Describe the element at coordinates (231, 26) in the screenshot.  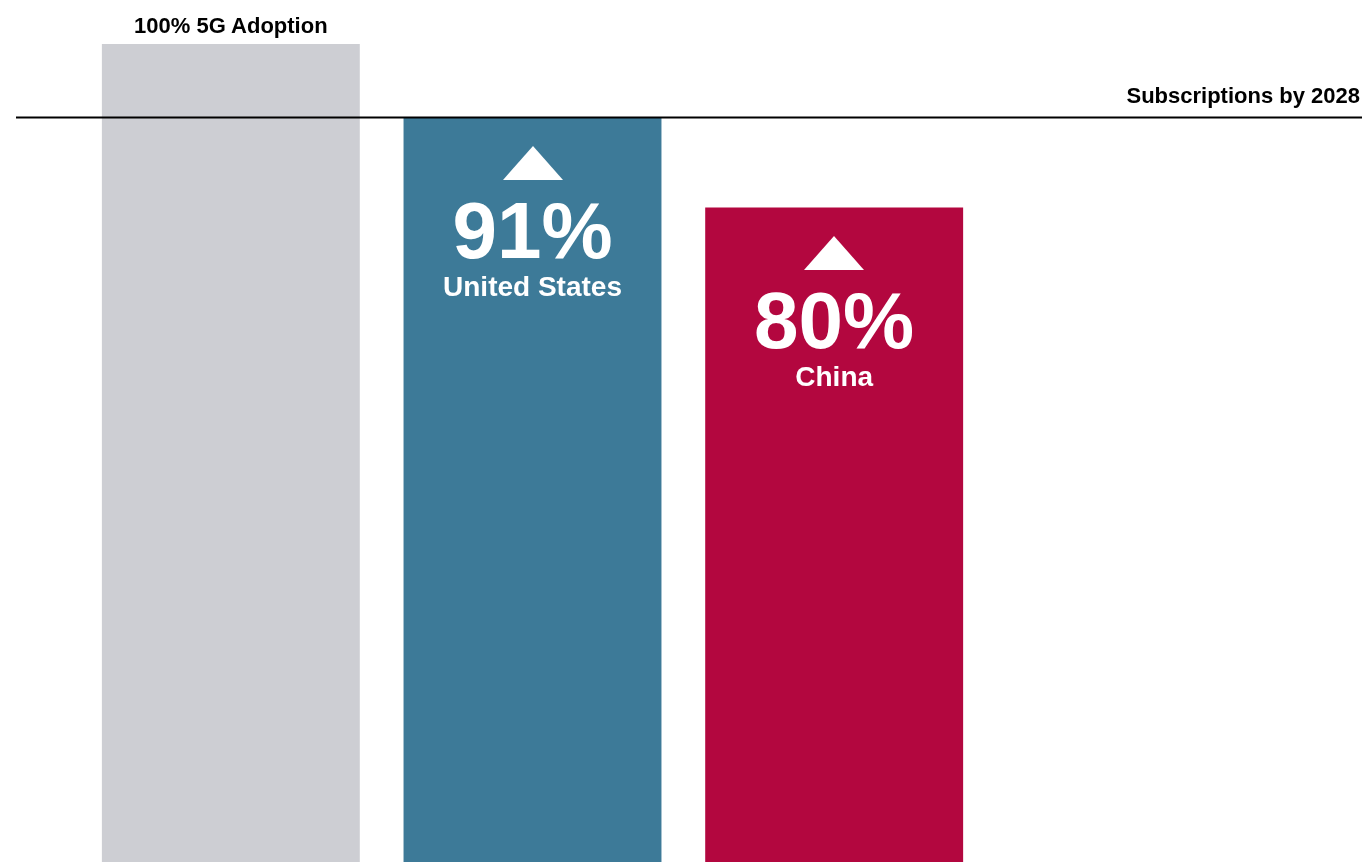
I see `text: 100% 5G Adoption` at that location.